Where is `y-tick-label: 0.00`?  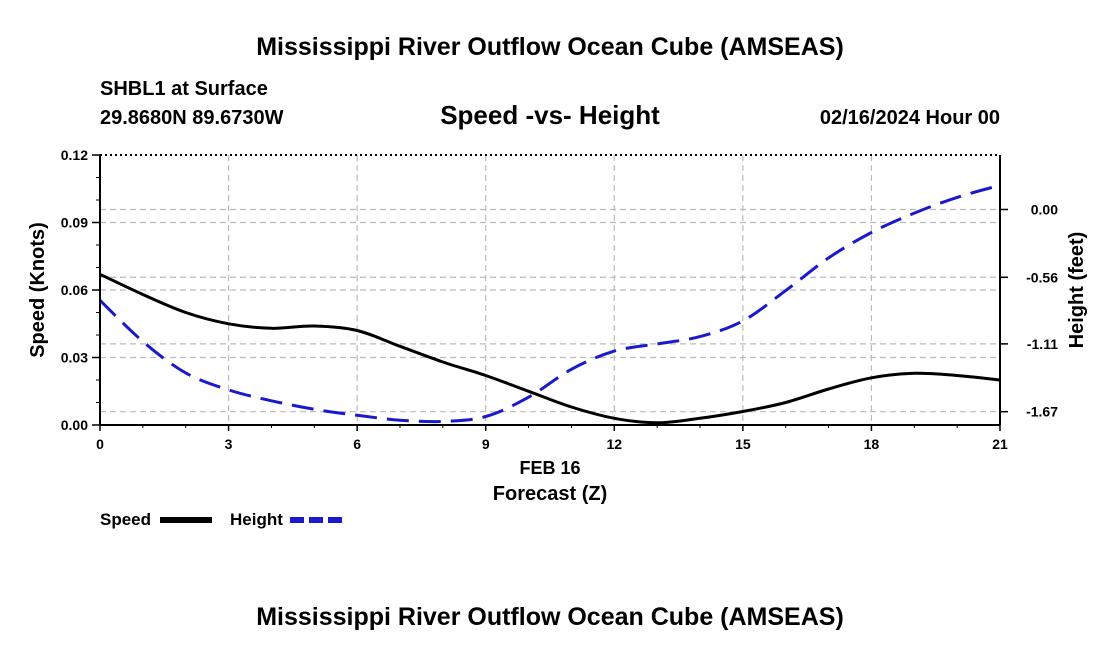
y-tick-label: 0.00 is located at coordinates (74, 425).